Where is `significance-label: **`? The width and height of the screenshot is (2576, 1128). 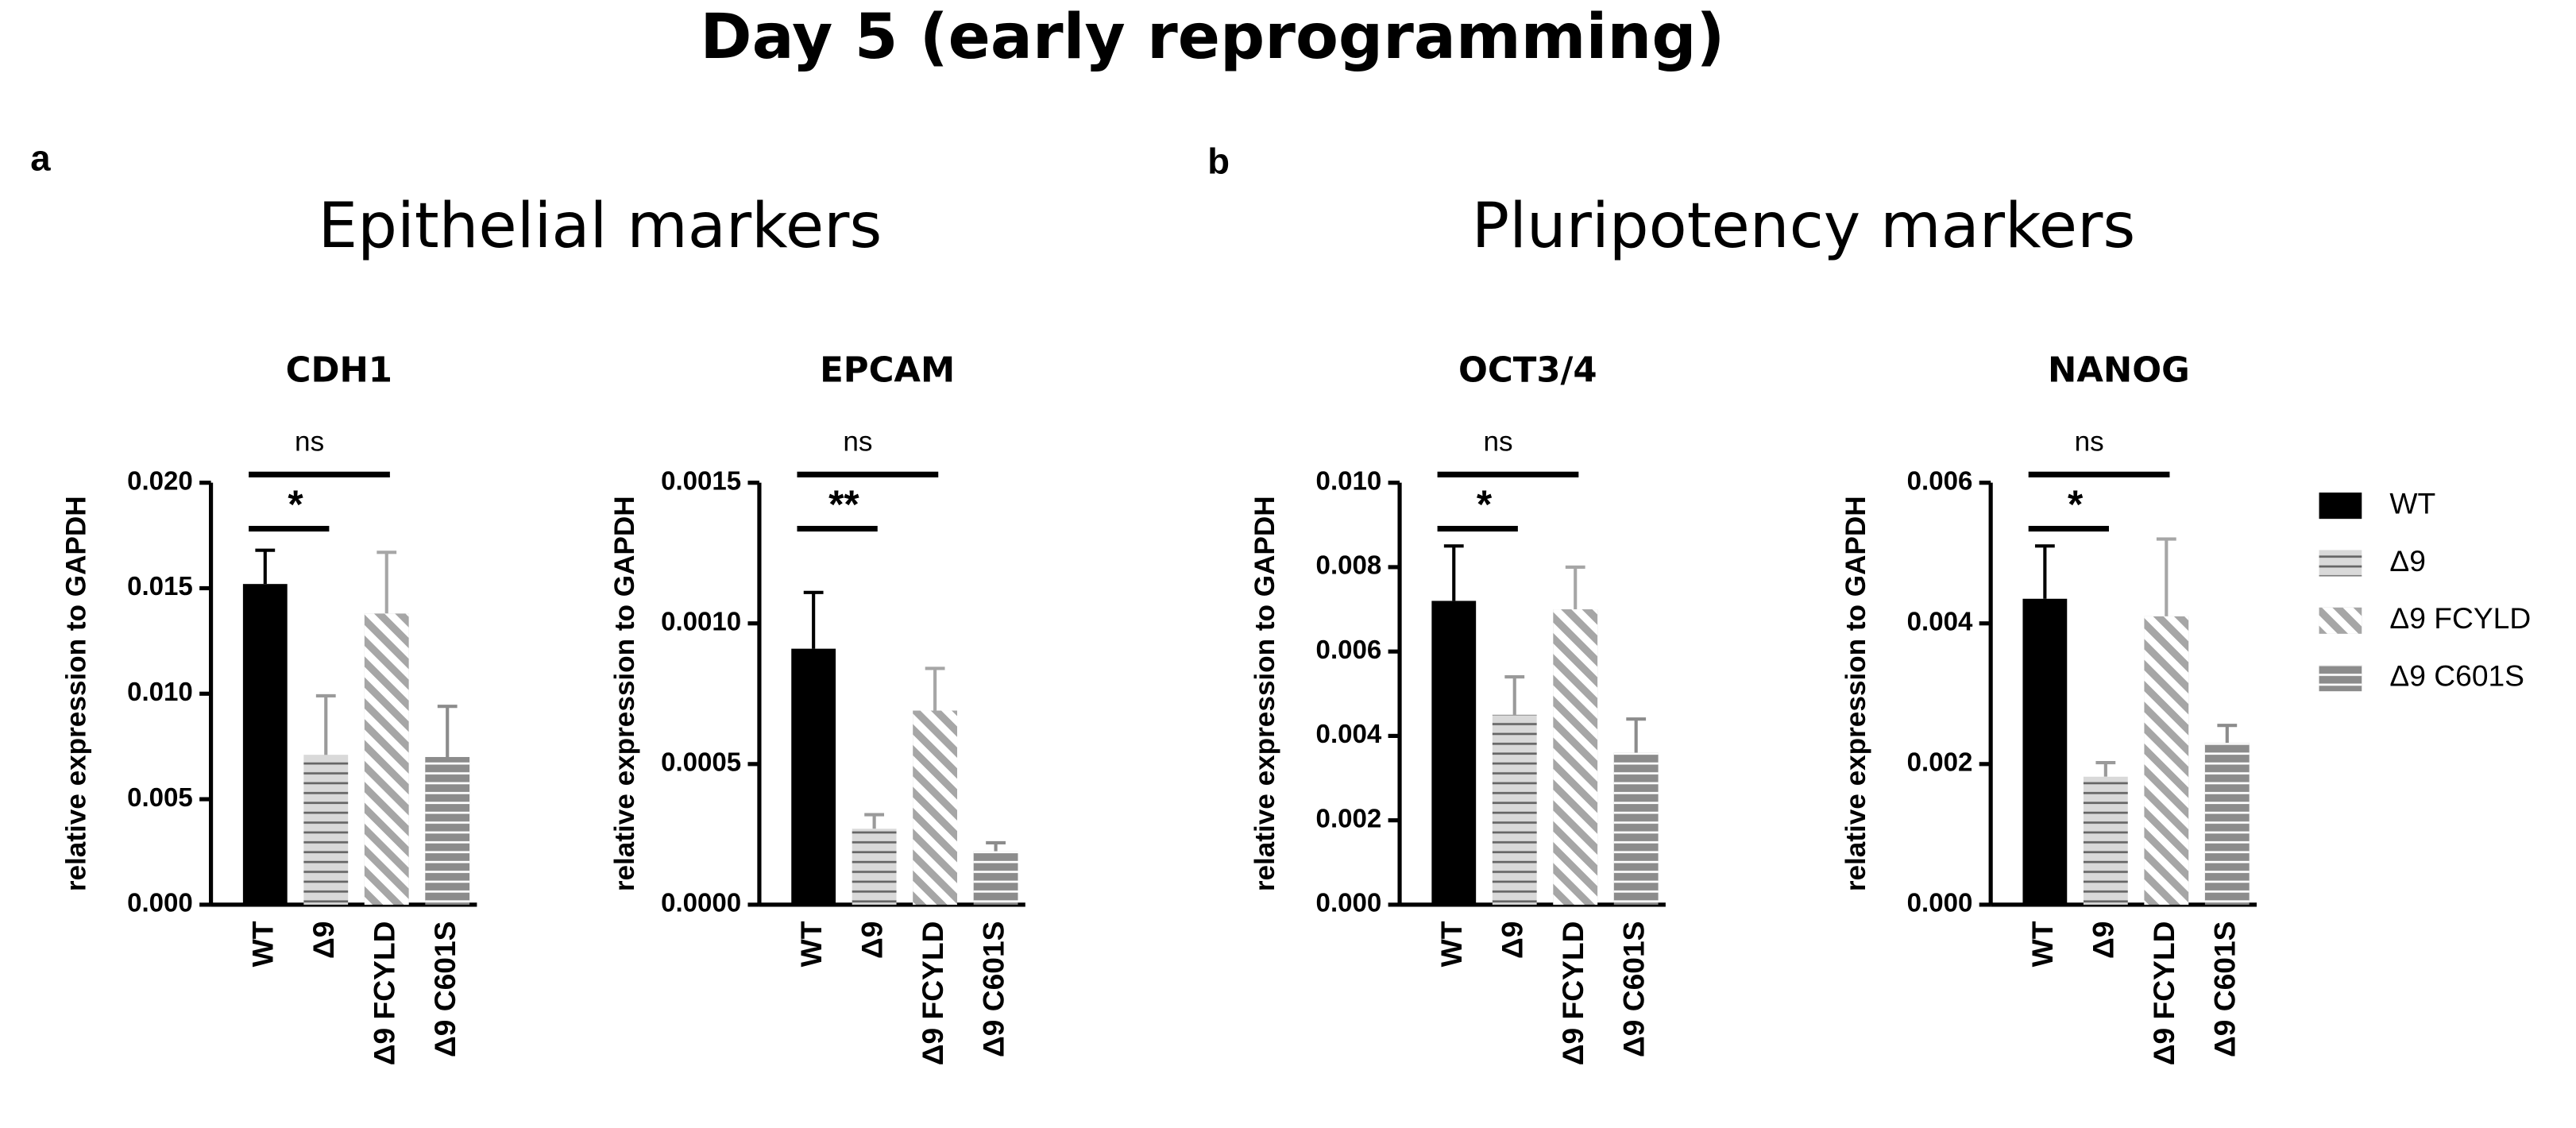
significance-label: ** is located at coordinates (843, 505).